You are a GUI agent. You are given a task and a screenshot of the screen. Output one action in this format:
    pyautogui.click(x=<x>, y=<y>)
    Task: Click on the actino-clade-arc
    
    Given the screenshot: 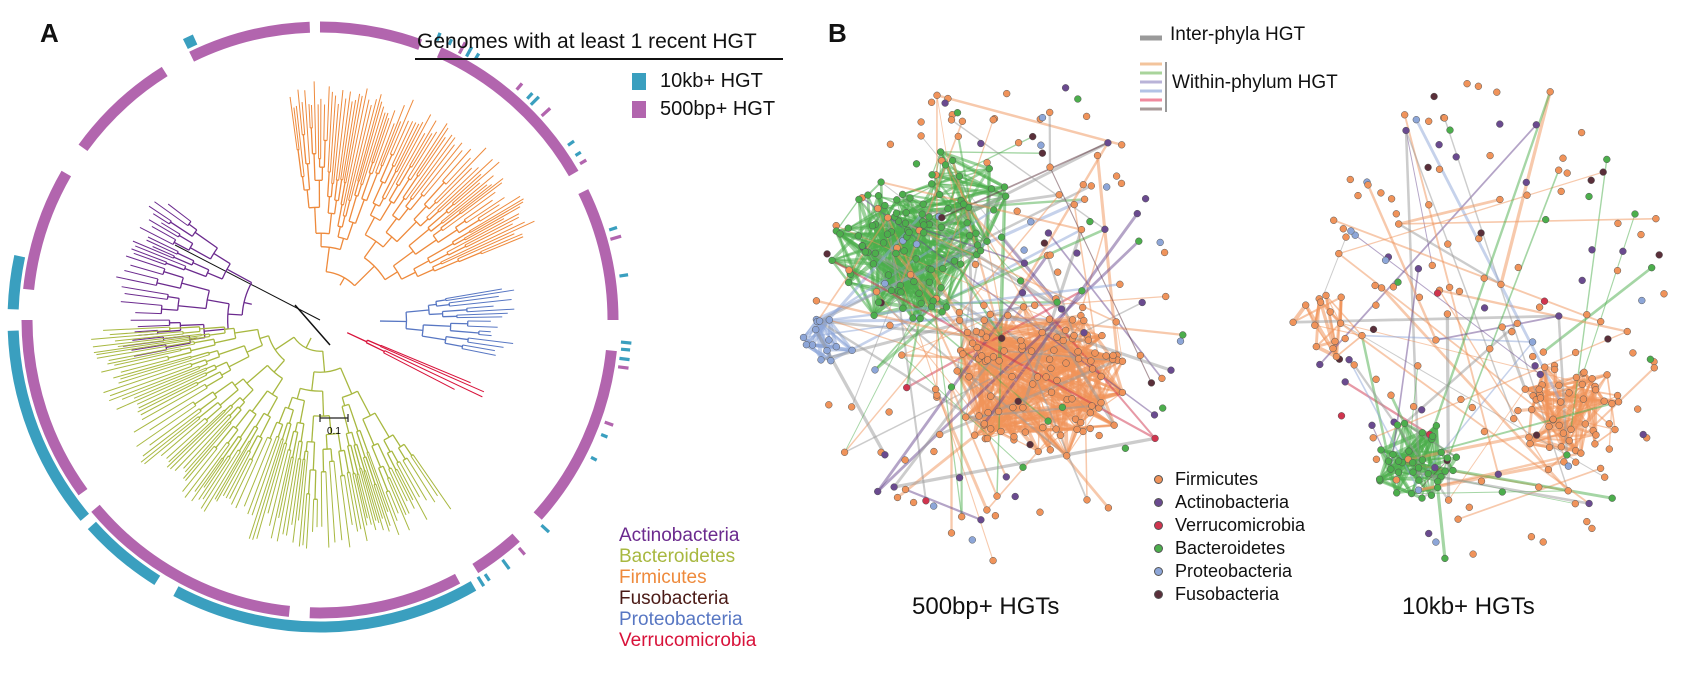 What is the action you would take?
    pyautogui.click(x=193, y=263)
    